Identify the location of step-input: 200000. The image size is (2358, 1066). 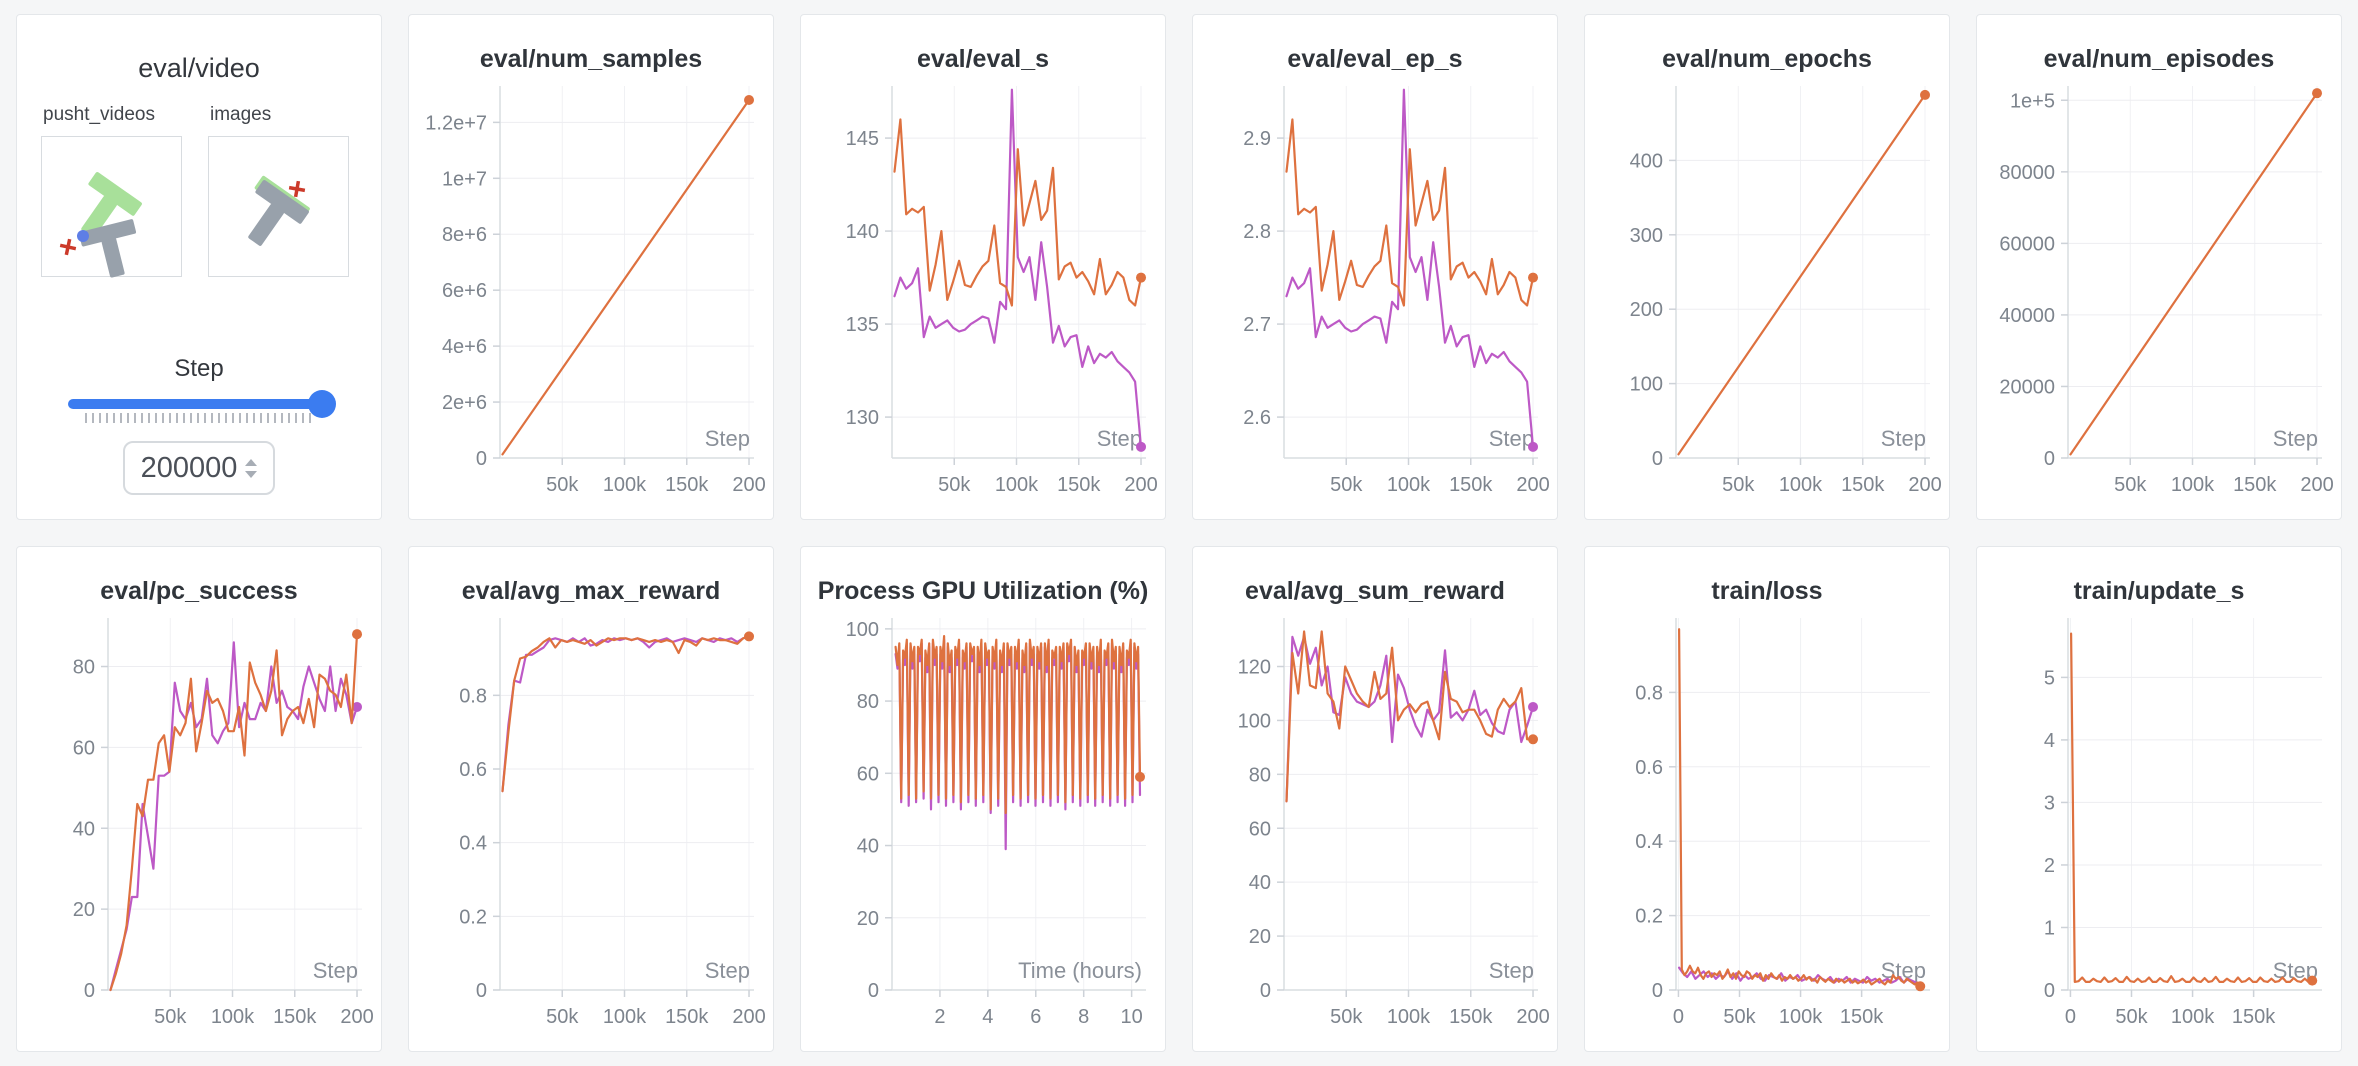
(199, 468).